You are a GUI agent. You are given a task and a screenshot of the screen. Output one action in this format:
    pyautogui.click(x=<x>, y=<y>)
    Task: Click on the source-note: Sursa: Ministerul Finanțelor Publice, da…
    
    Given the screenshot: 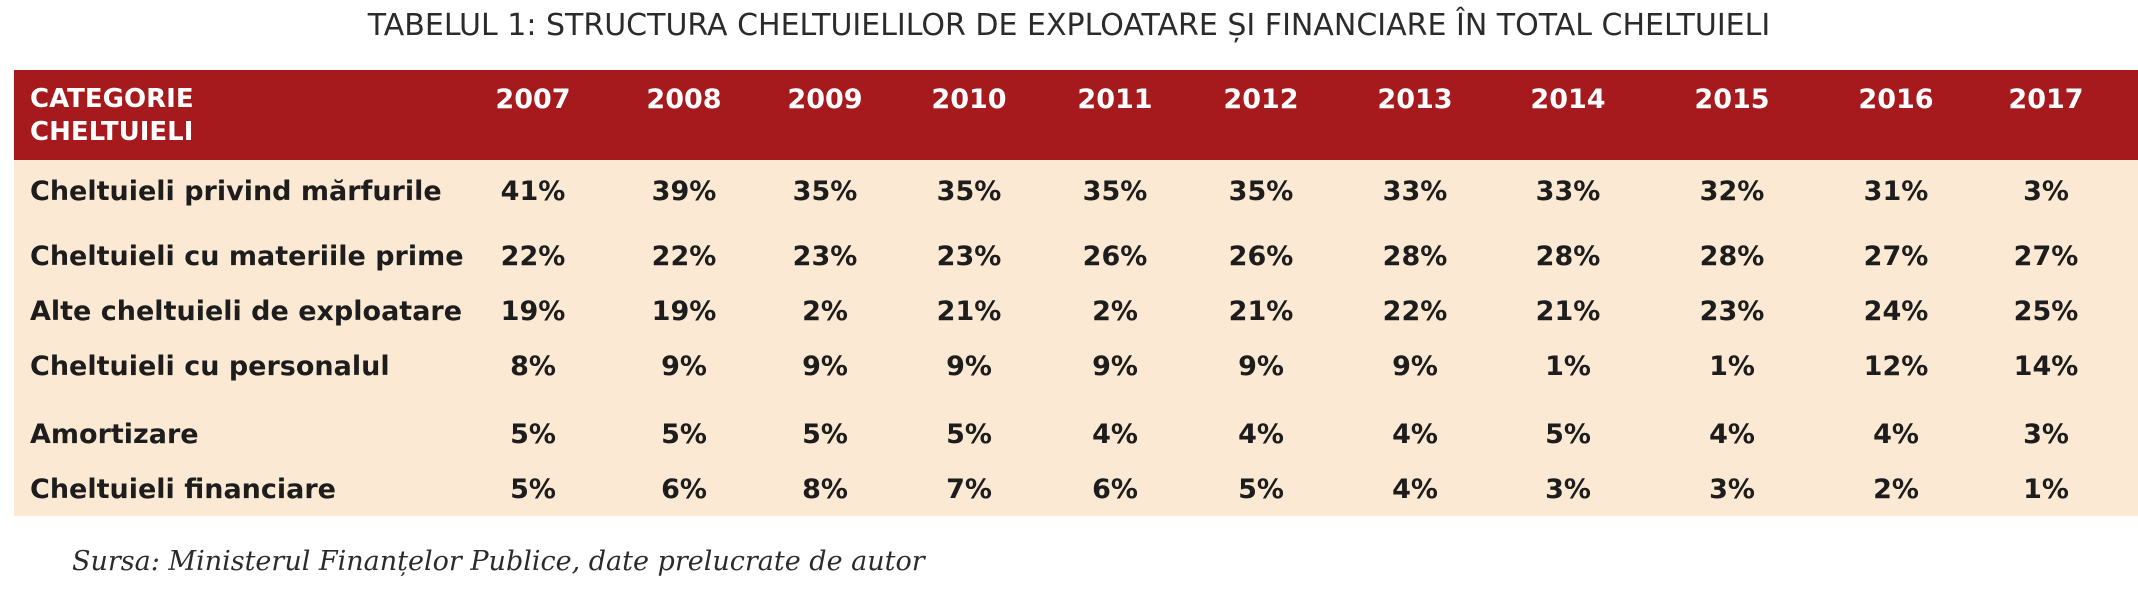 What is the action you would take?
    pyautogui.click(x=498, y=561)
    